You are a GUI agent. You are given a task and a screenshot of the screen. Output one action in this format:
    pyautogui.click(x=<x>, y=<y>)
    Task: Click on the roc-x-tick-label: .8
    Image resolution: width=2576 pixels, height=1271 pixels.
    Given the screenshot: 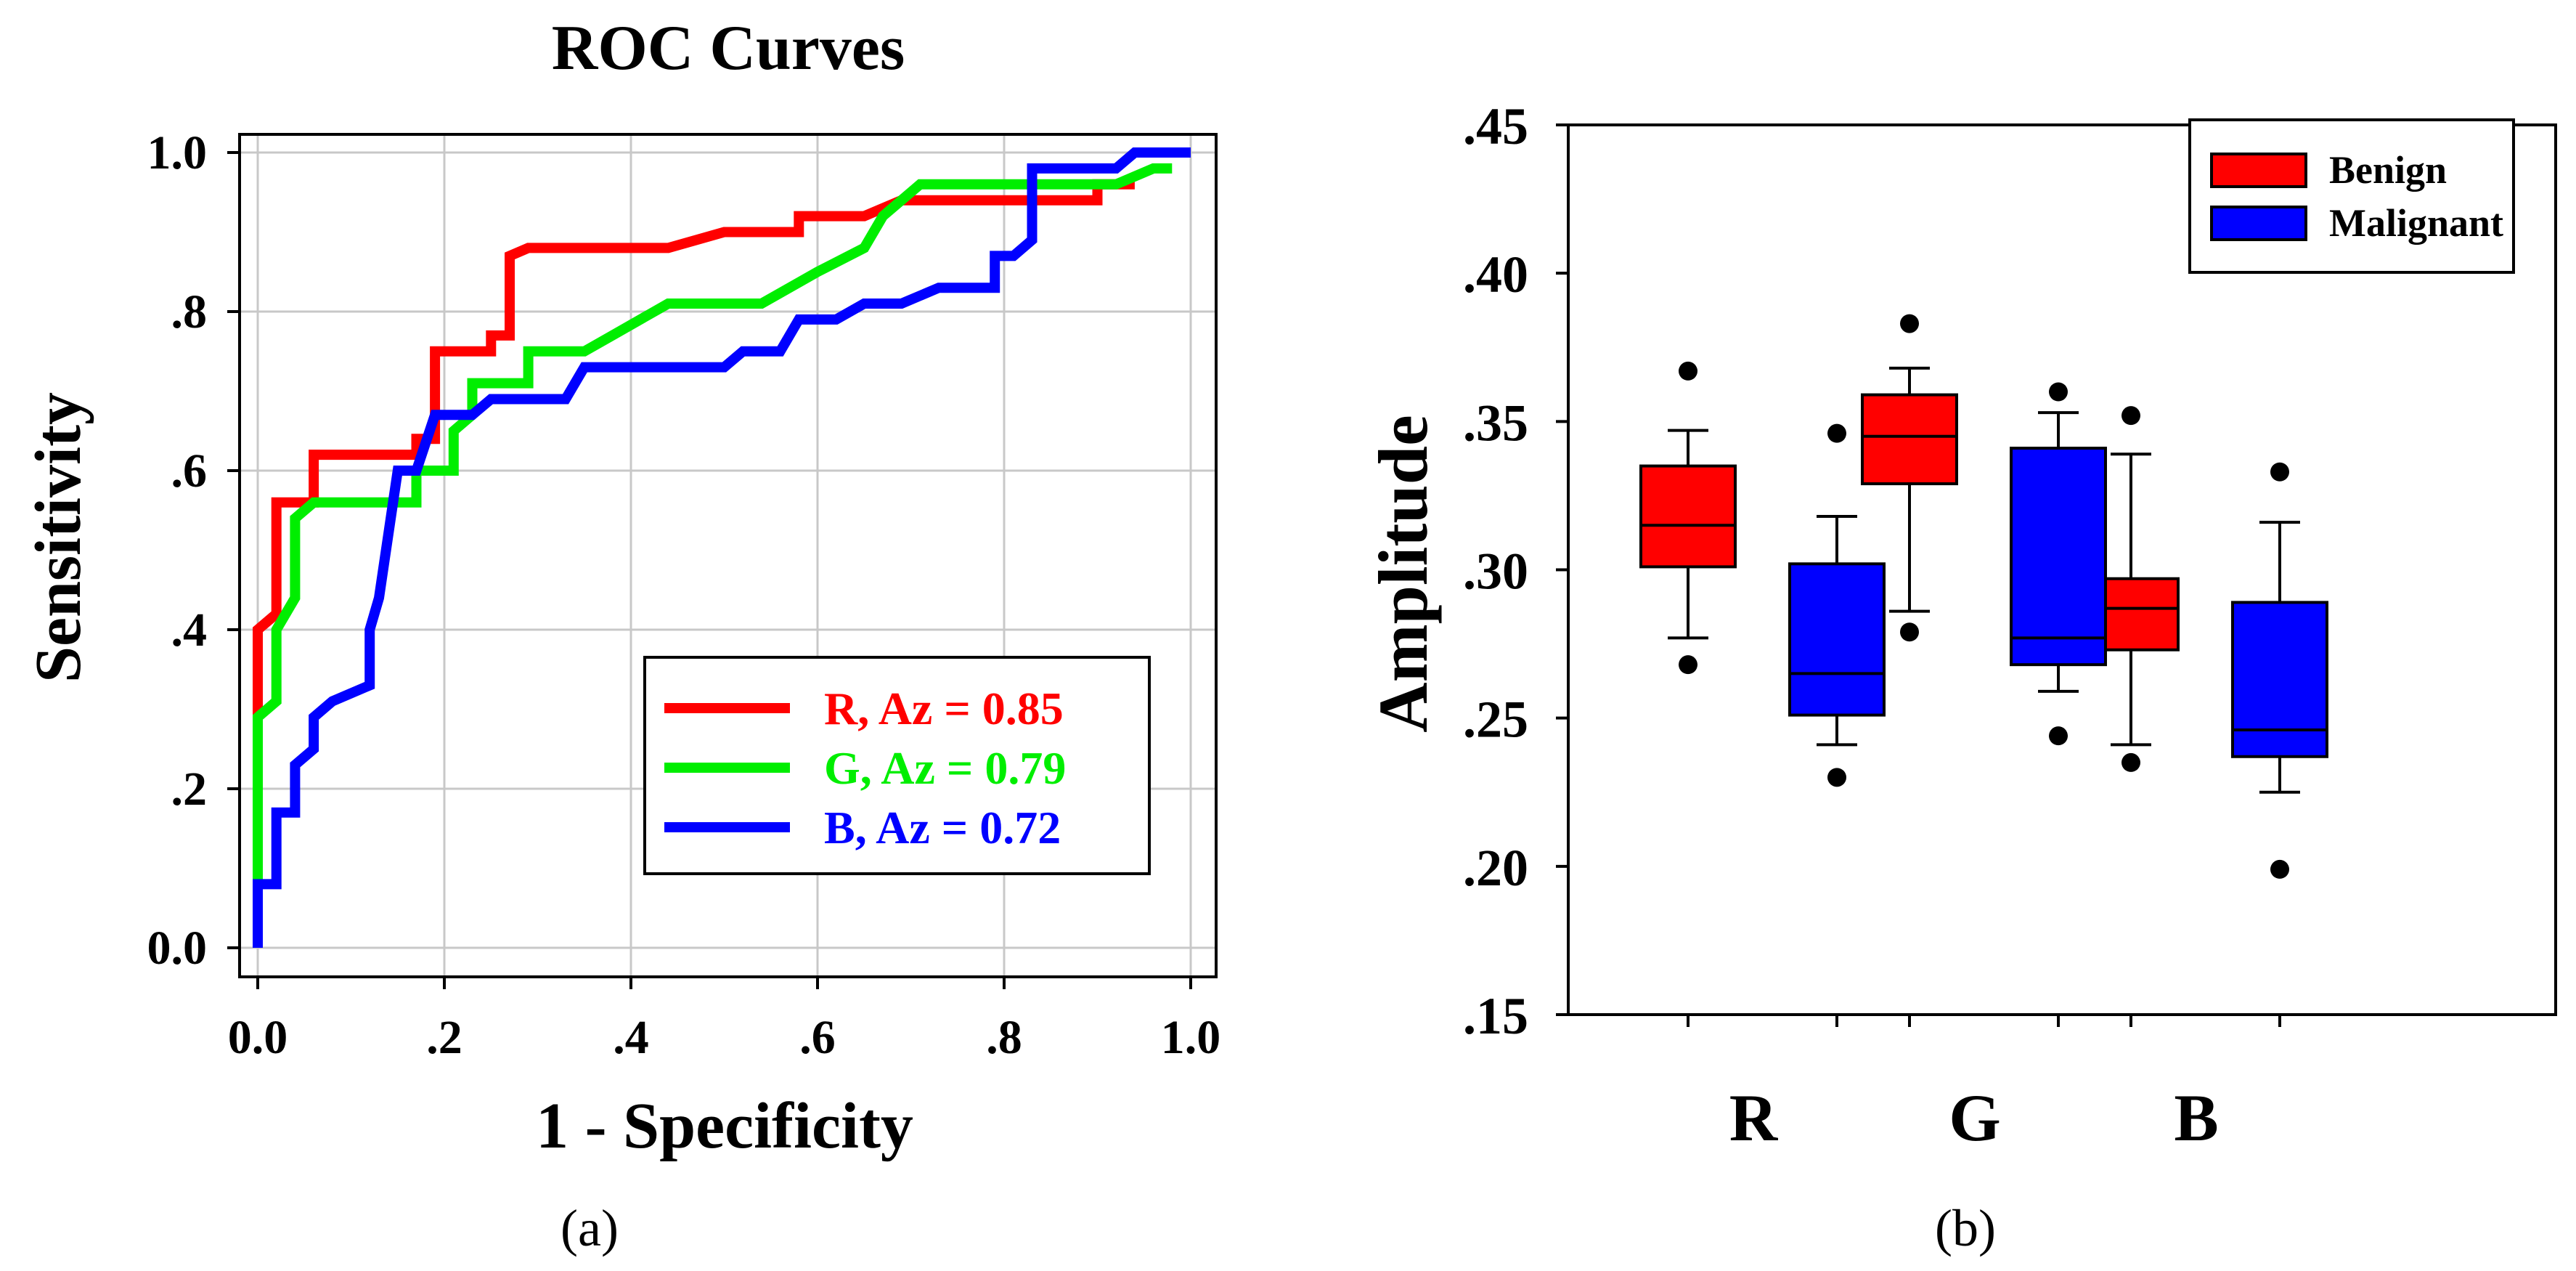 What is the action you would take?
    pyautogui.click(x=1004, y=1037)
    